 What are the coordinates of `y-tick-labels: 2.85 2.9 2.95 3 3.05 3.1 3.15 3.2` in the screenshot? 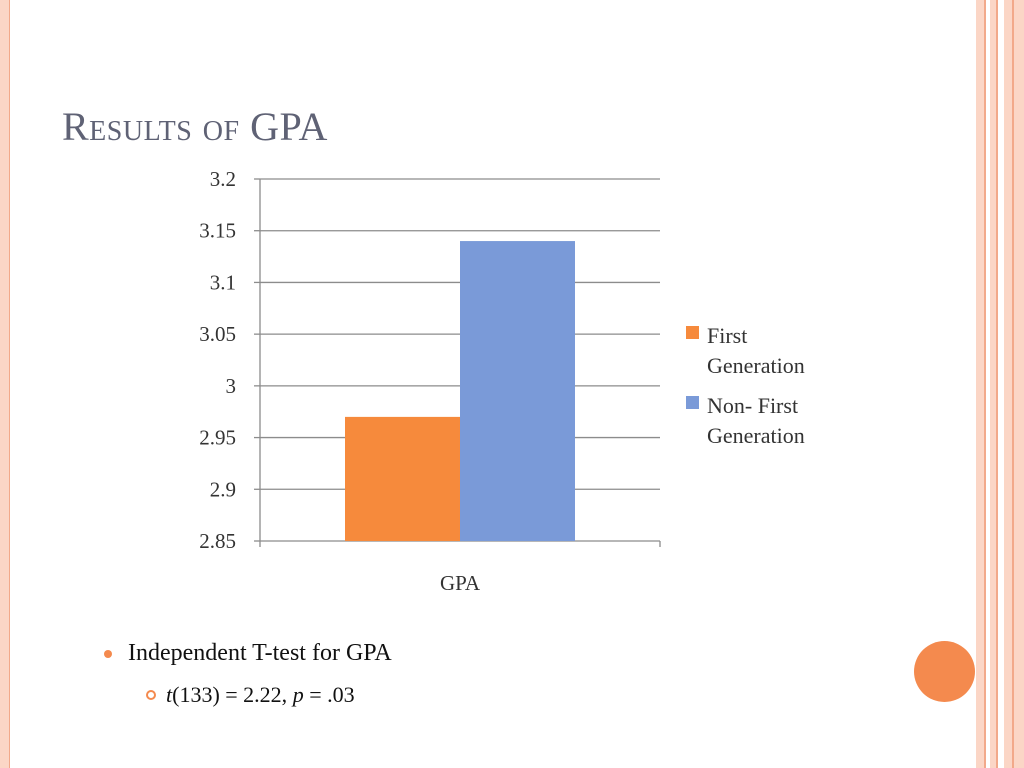 It's located at (217, 360).